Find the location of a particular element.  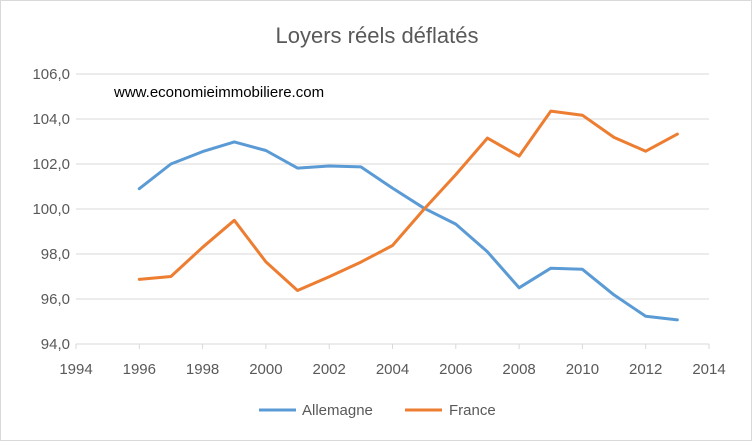

x-tick-label: 2010 is located at coordinates (582, 369).